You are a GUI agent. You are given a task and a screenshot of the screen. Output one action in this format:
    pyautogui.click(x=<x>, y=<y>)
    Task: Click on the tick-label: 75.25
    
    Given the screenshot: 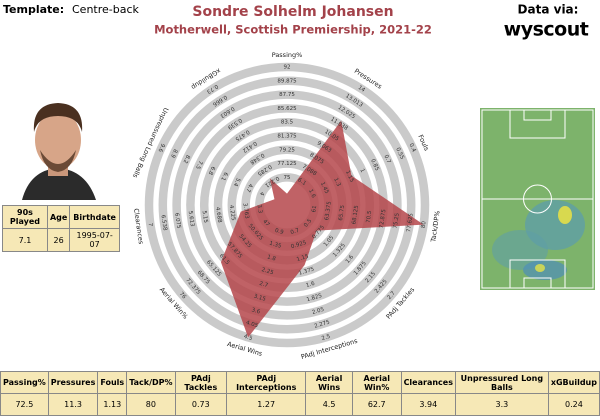 What is the action you would take?
    pyautogui.click(x=397, y=220)
    